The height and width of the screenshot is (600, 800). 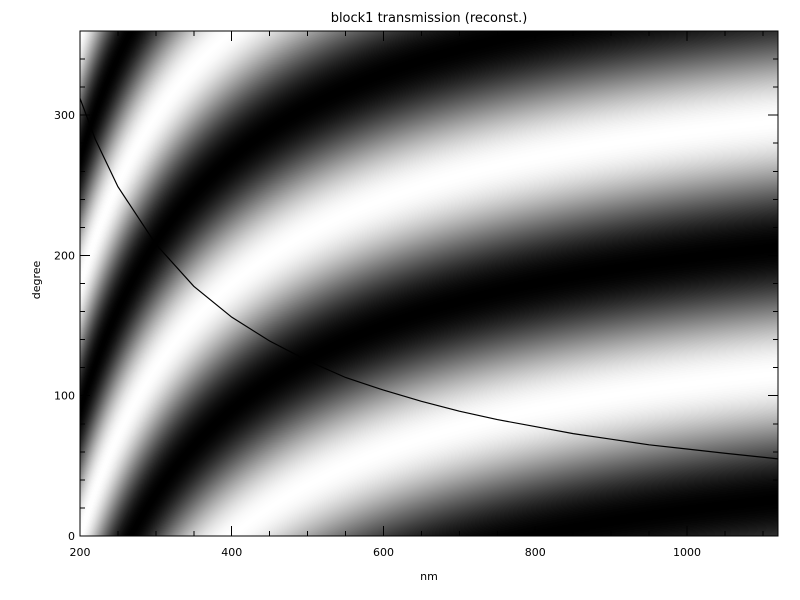 What do you see at coordinates (535, 552) in the screenshot?
I see `x-tick-label: 800` at bounding box center [535, 552].